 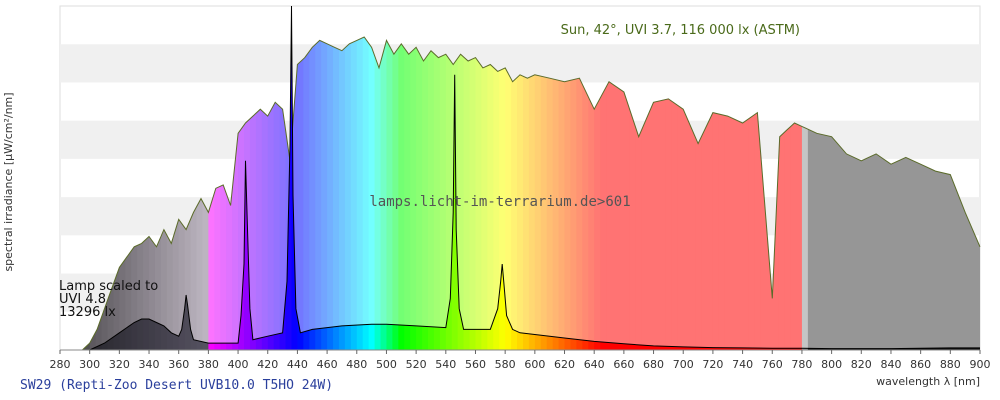 I want to click on x-tick-label: 660, so click(x=623, y=364).